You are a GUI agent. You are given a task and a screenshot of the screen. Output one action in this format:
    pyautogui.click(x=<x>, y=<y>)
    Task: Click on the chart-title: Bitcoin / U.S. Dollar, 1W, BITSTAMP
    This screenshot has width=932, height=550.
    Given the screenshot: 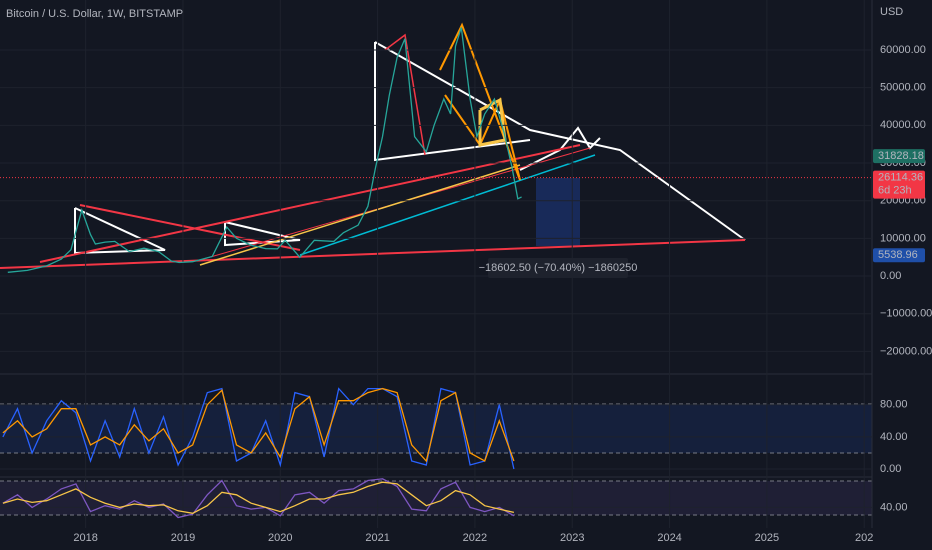 What is the action you would take?
    pyautogui.click(x=94, y=14)
    